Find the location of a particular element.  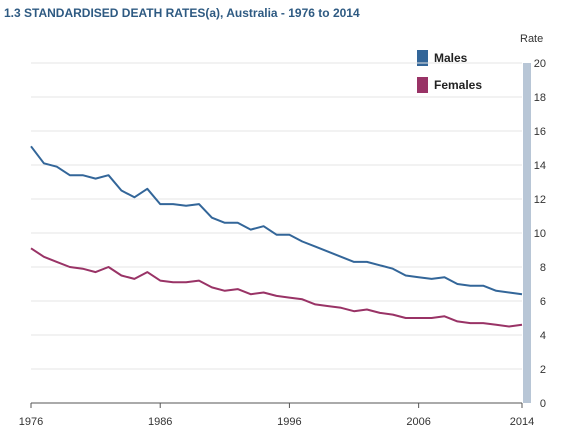

y-tick-label: 18 is located at coordinates (540, 98).